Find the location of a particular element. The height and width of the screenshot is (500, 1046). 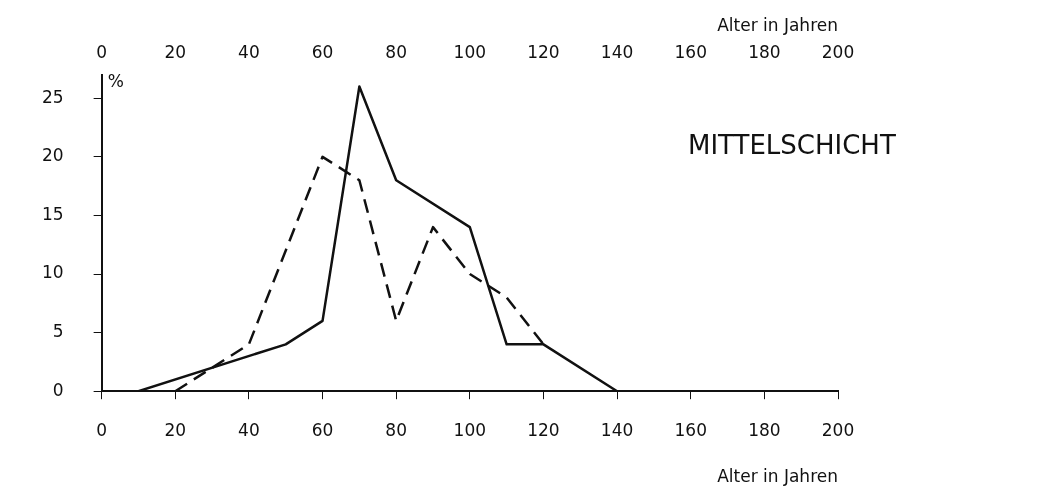

x-tick-label: 100 is located at coordinates (470, 429).